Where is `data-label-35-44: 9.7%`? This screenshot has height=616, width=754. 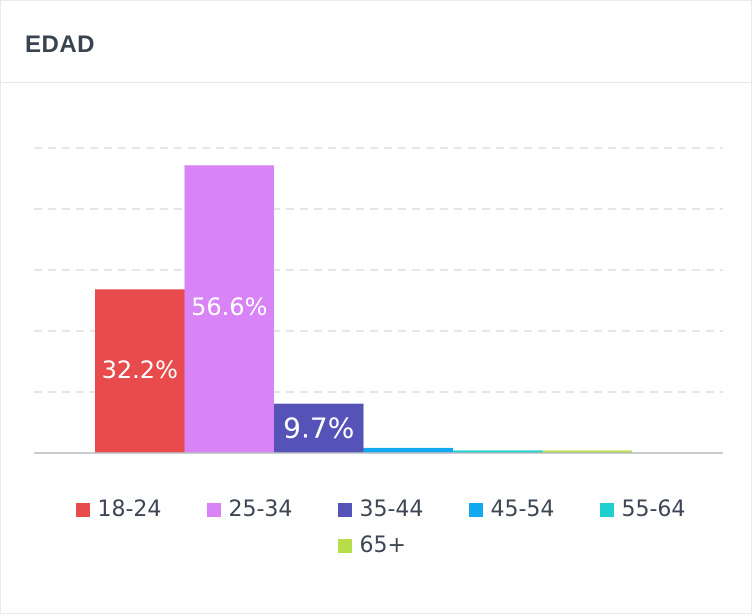
data-label-35-44: 9.7% is located at coordinates (318, 427).